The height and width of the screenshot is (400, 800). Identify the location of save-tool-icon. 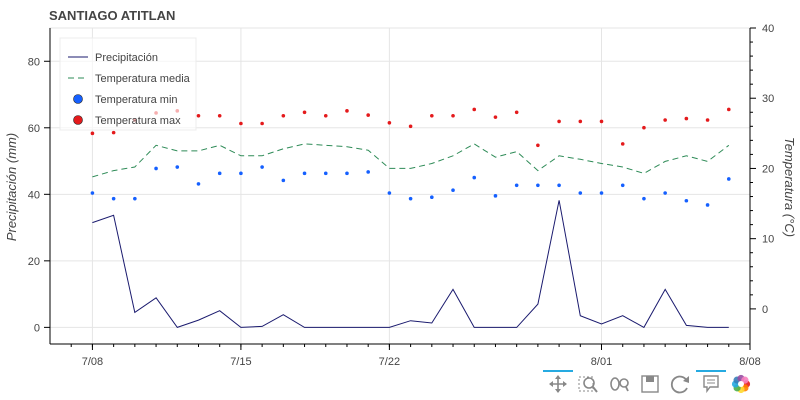
(650, 384).